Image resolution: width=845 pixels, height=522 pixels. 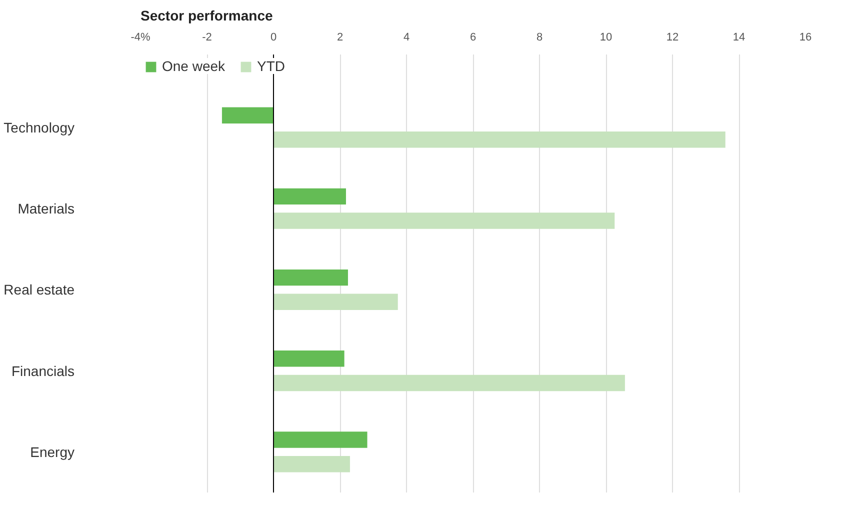 What do you see at coordinates (473, 38) in the screenshot?
I see `x-tick-label: 6` at bounding box center [473, 38].